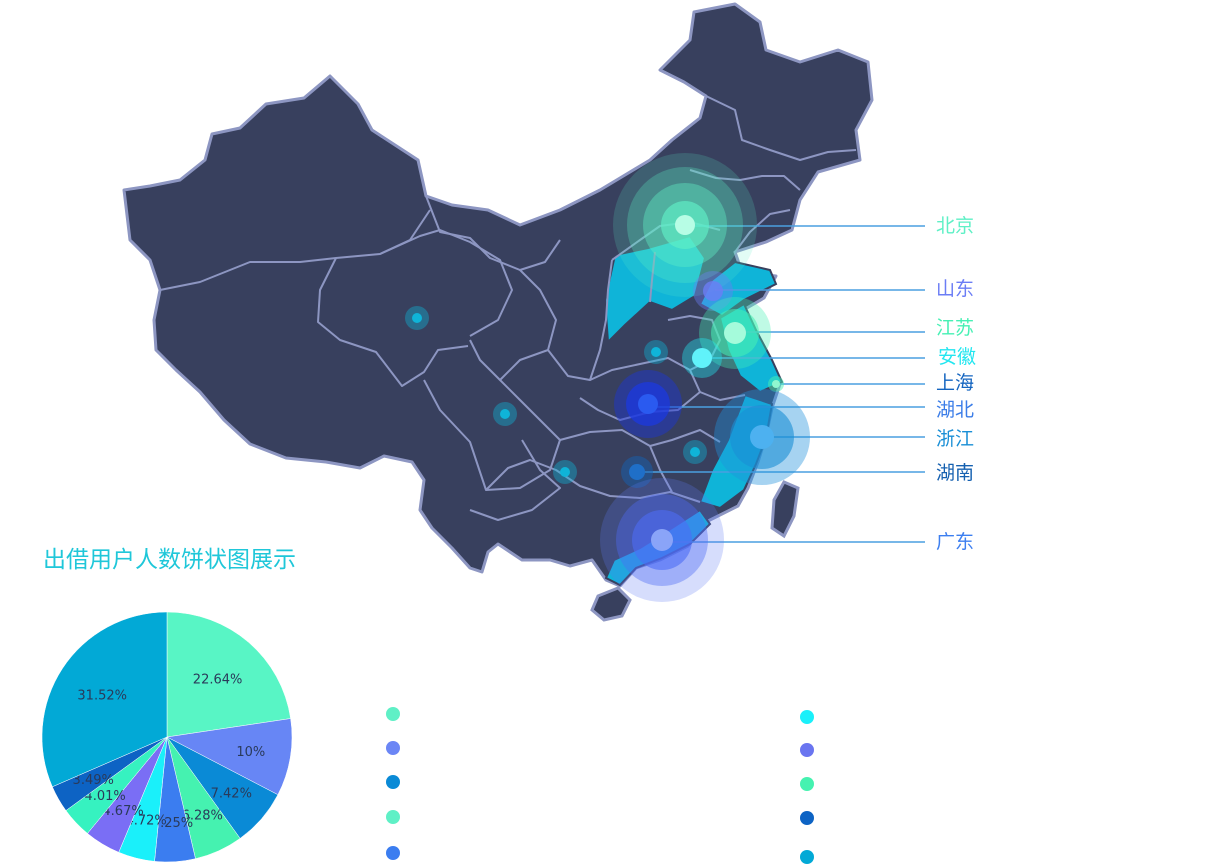  Describe the element at coordinates (446, 283) in the screenshot. I see `border-qinghai-gansu` at that location.